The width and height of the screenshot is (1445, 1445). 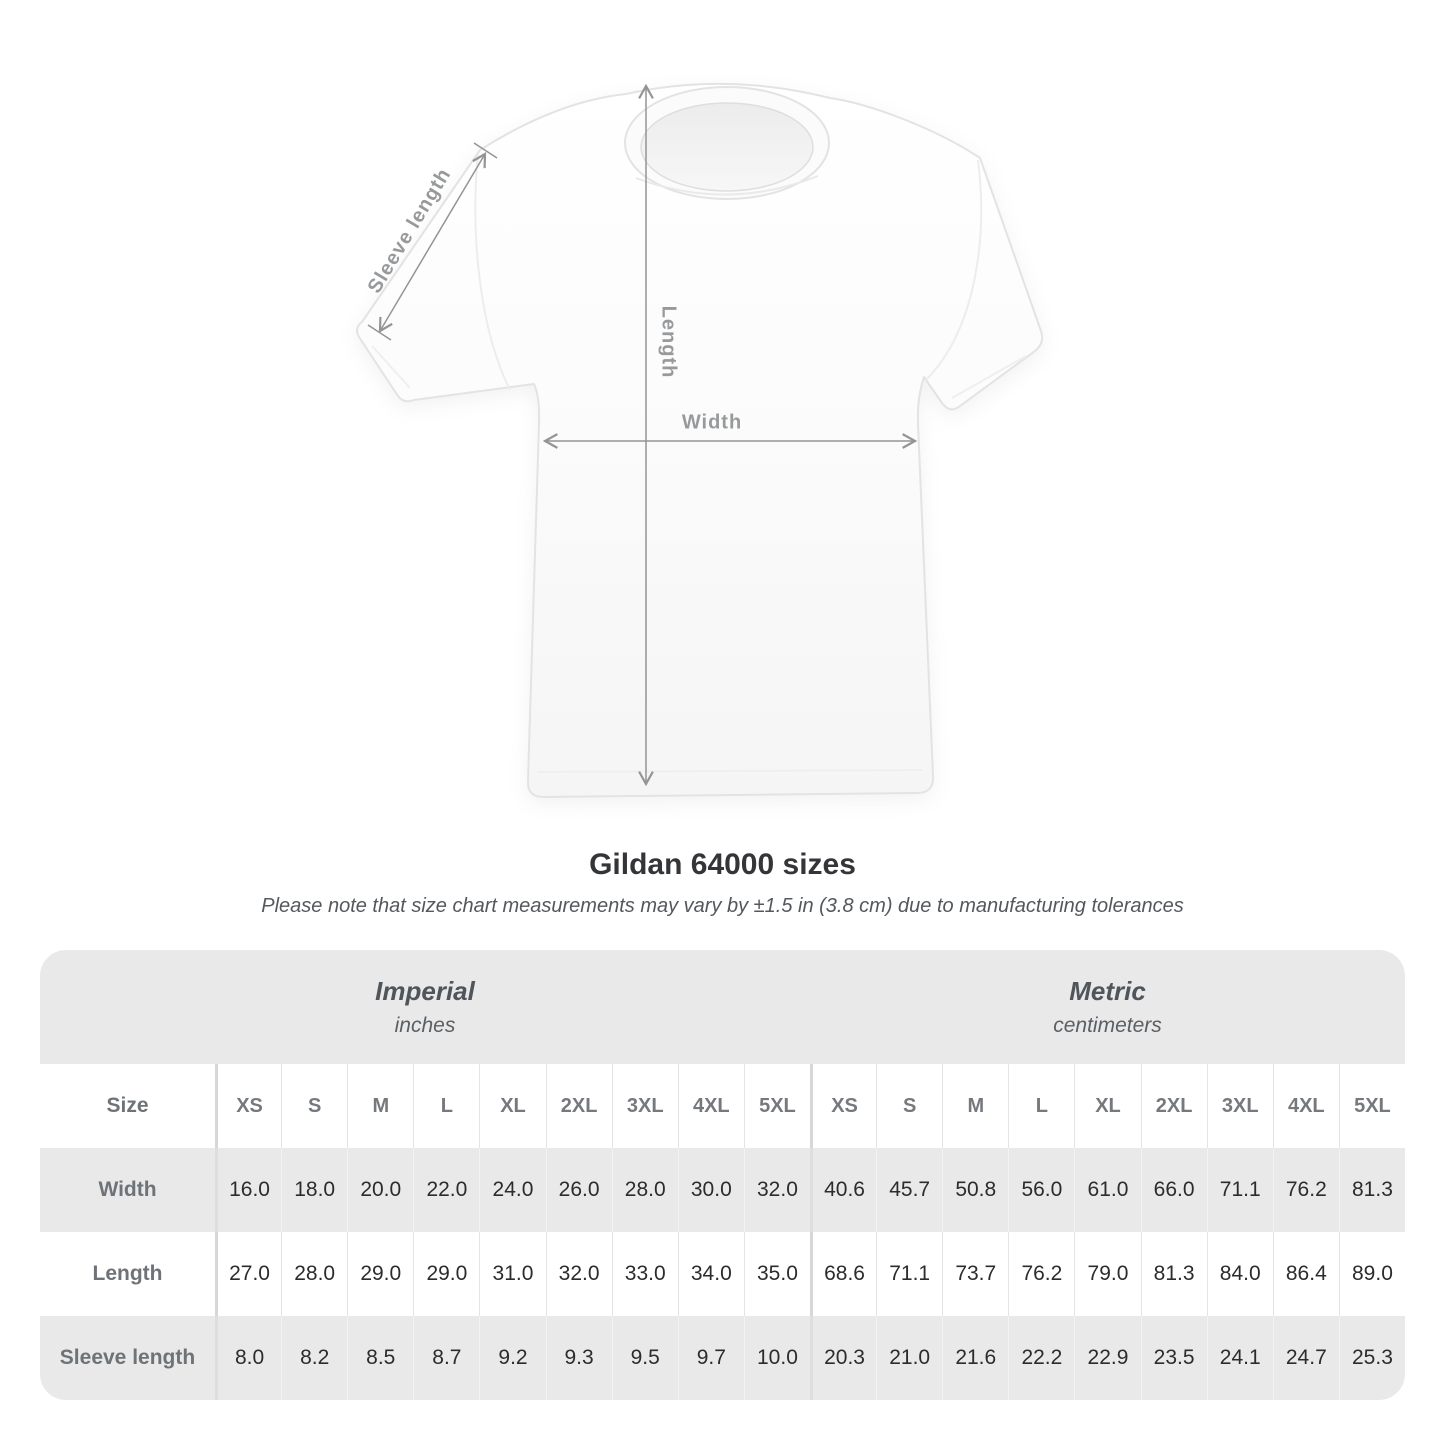 What do you see at coordinates (1371, 1106) in the screenshot?
I see `size-header-metric-5xl: 5XL` at bounding box center [1371, 1106].